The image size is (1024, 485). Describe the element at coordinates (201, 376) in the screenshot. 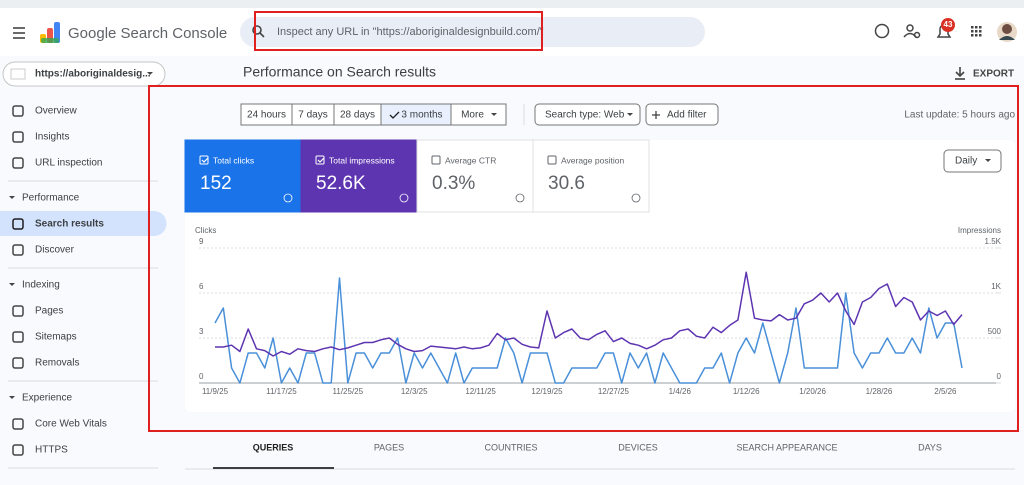

I see `y-tick-label: 0` at that location.